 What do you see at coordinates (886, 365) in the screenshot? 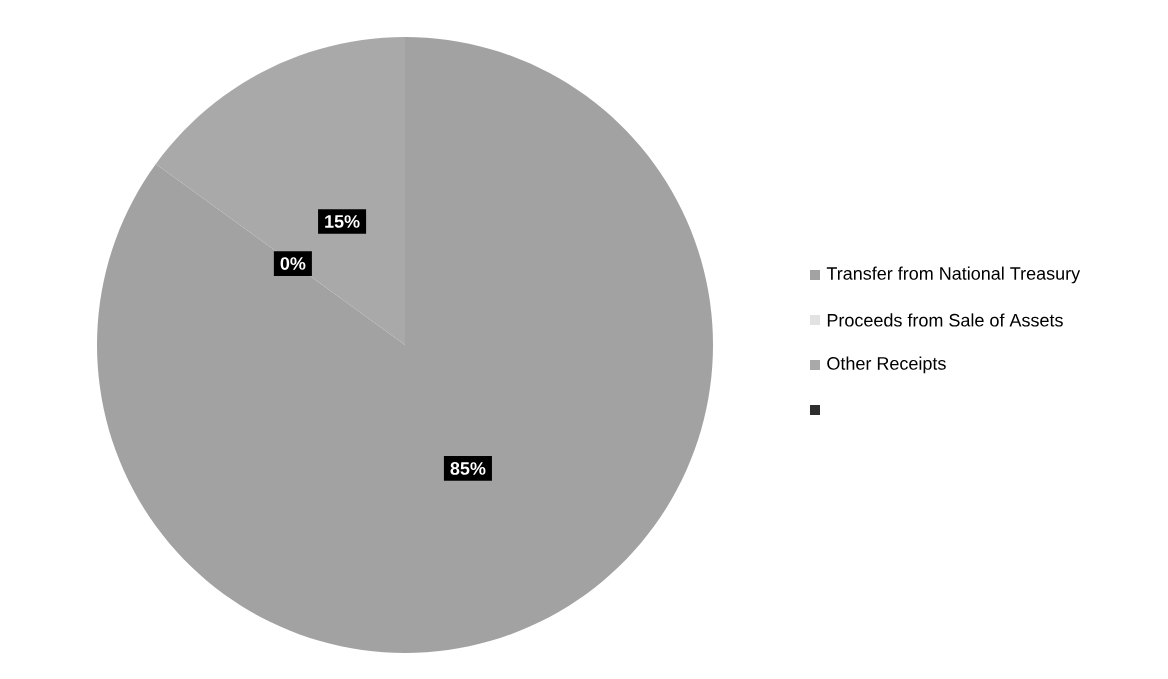
I see `legend-label: Other Receipts` at bounding box center [886, 365].